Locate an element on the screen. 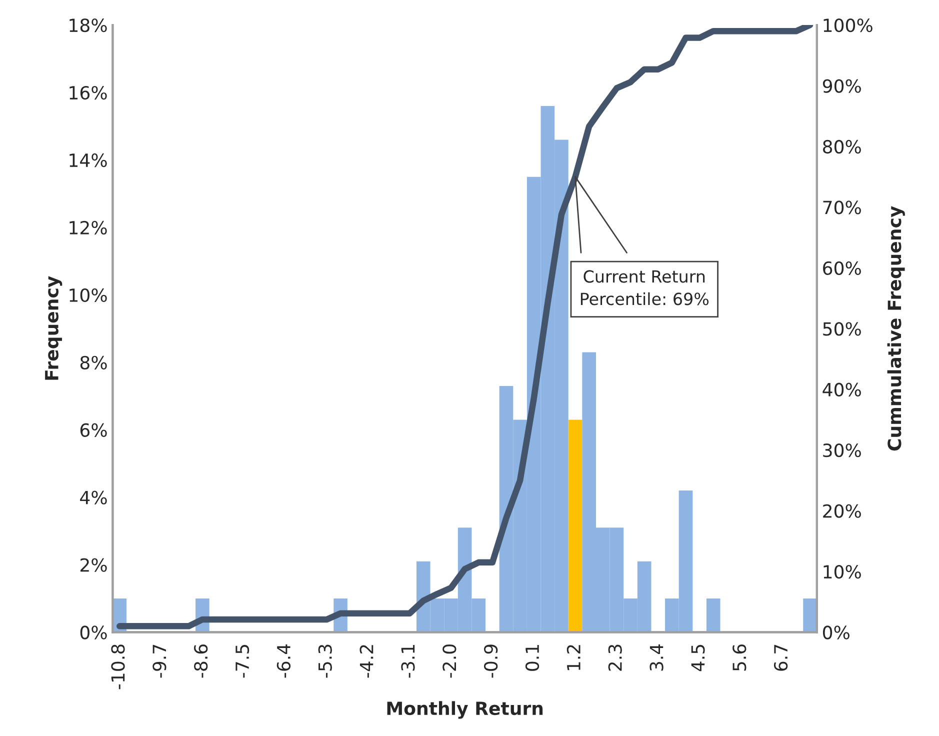 The height and width of the screenshot is (736, 939). x-tick-label: 3.4 is located at coordinates (657, 657).